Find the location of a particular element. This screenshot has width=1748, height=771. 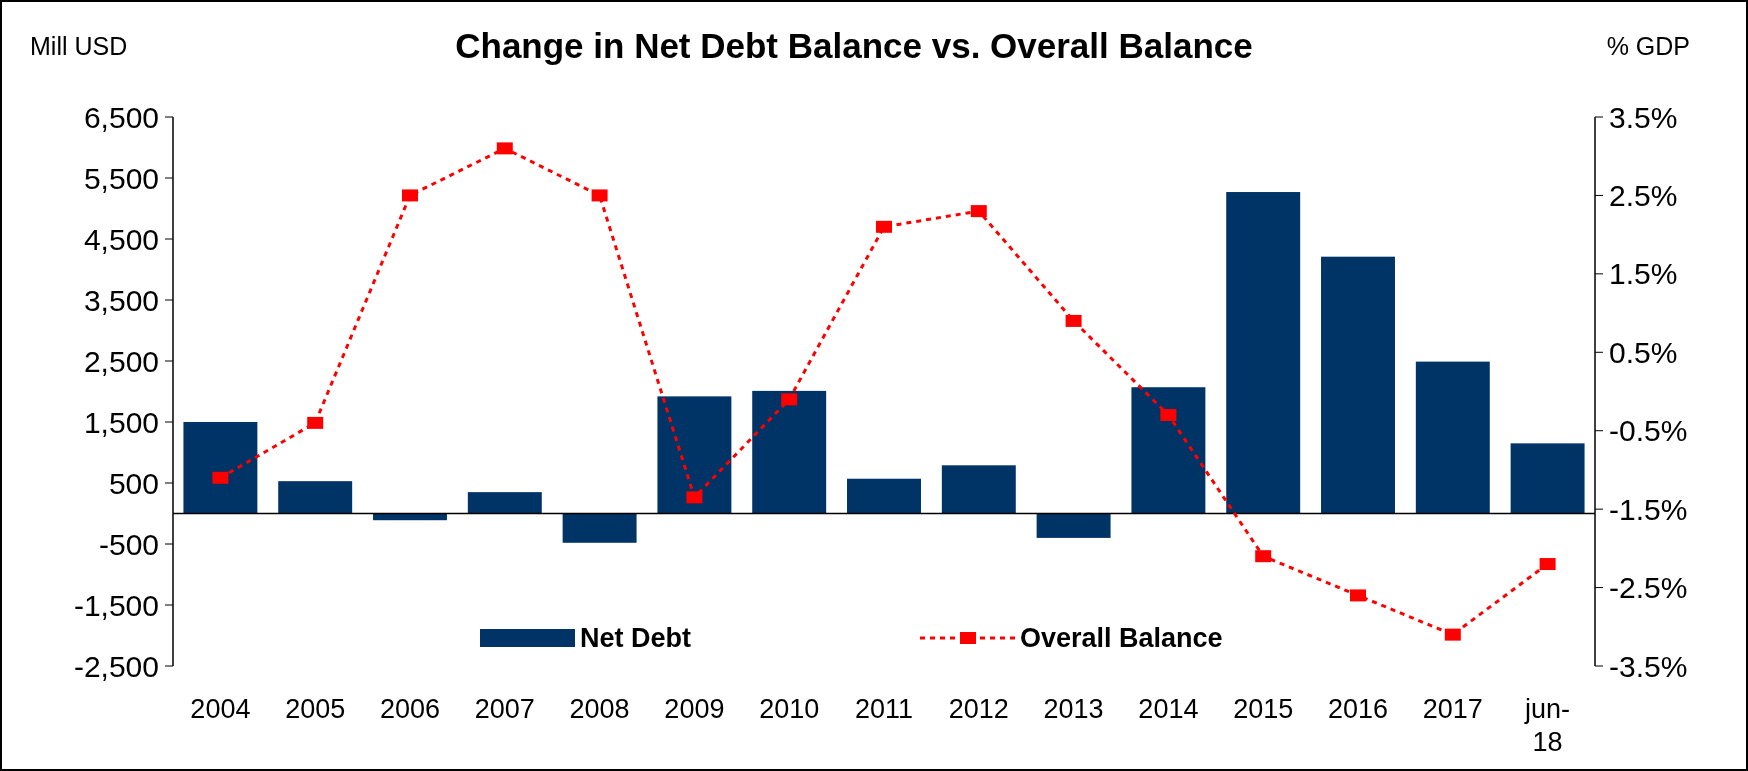

y2-tick-label: -3.5% is located at coordinates (1648, 666).